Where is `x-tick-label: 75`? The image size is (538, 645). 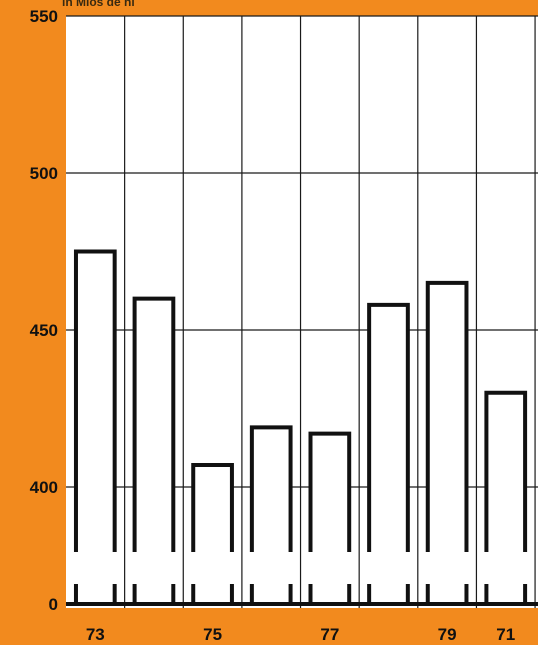 x-tick-label: 75 is located at coordinates (212, 634).